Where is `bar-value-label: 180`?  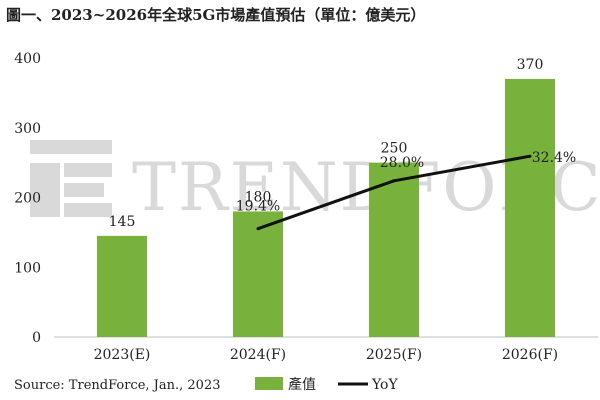
bar-value-label: 180 is located at coordinates (258, 197).